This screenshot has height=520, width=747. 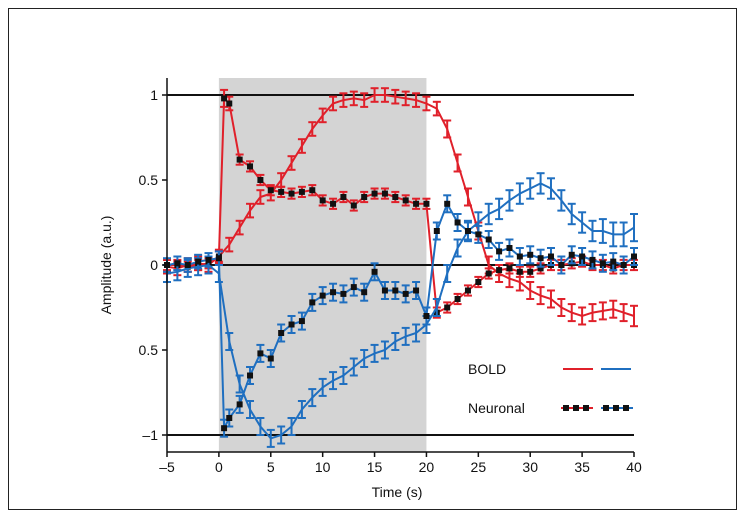 What do you see at coordinates (154, 95) in the screenshot?
I see `y-tick-label: 1` at bounding box center [154, 95].